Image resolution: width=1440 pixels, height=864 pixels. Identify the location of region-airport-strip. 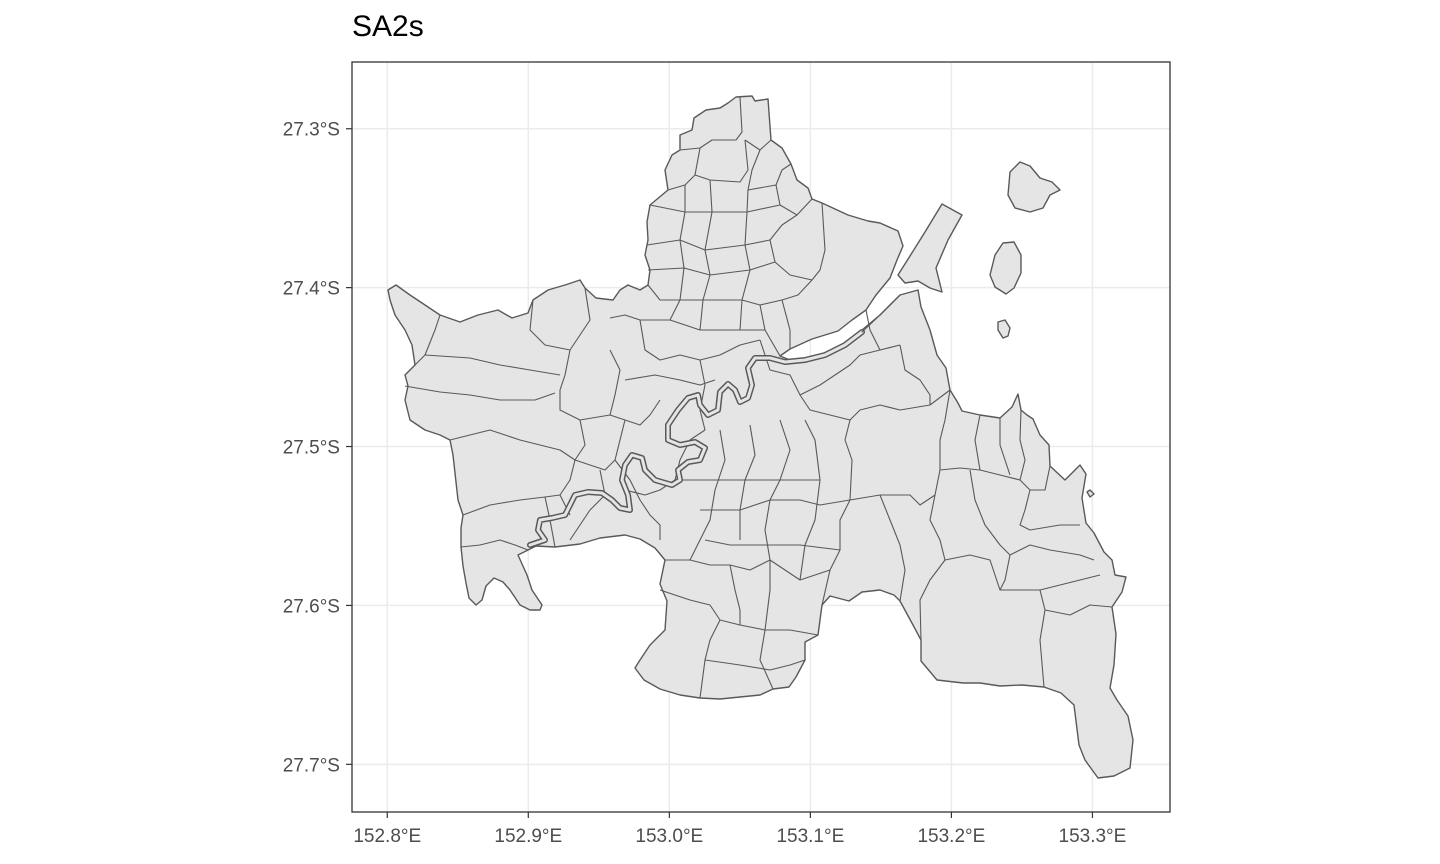
(930, 248).